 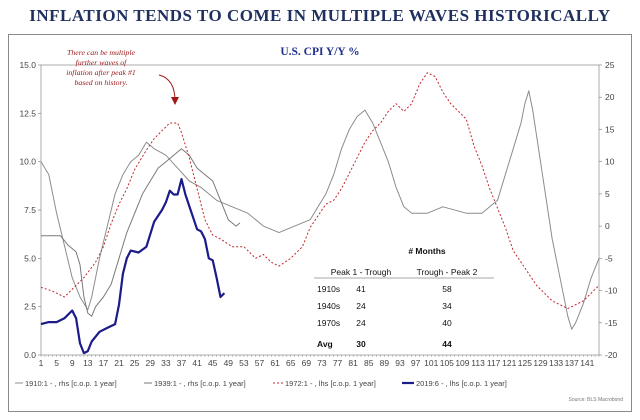 I want to click on x-tick-label: 121, so click(x=509, y=363).